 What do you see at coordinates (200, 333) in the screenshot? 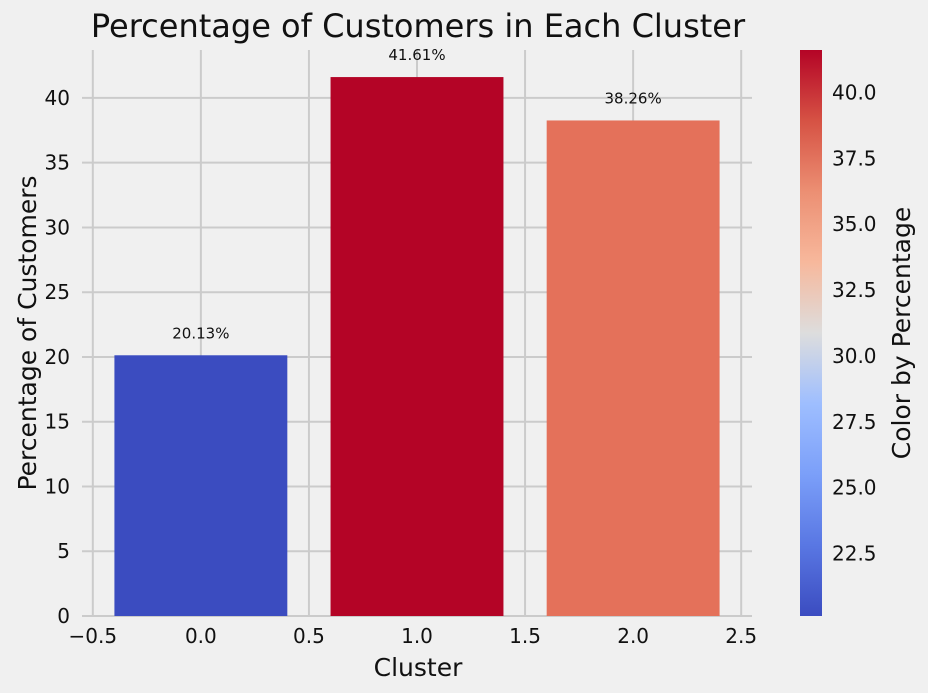
I see `bar-data-label: 20.13%` at bounding box center [200, 333].